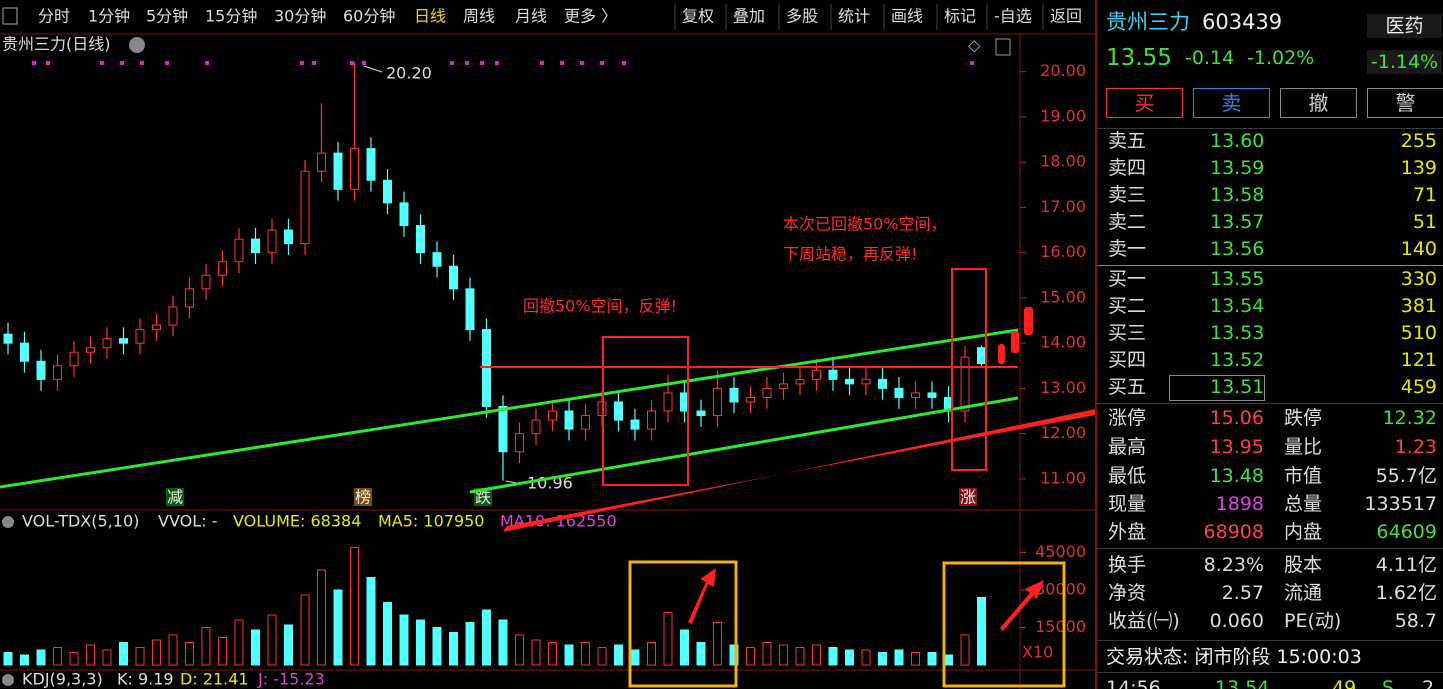  Describe the element at coordinates (54, 16) in the screenshot. I see `period-tab: 分时` at that location.